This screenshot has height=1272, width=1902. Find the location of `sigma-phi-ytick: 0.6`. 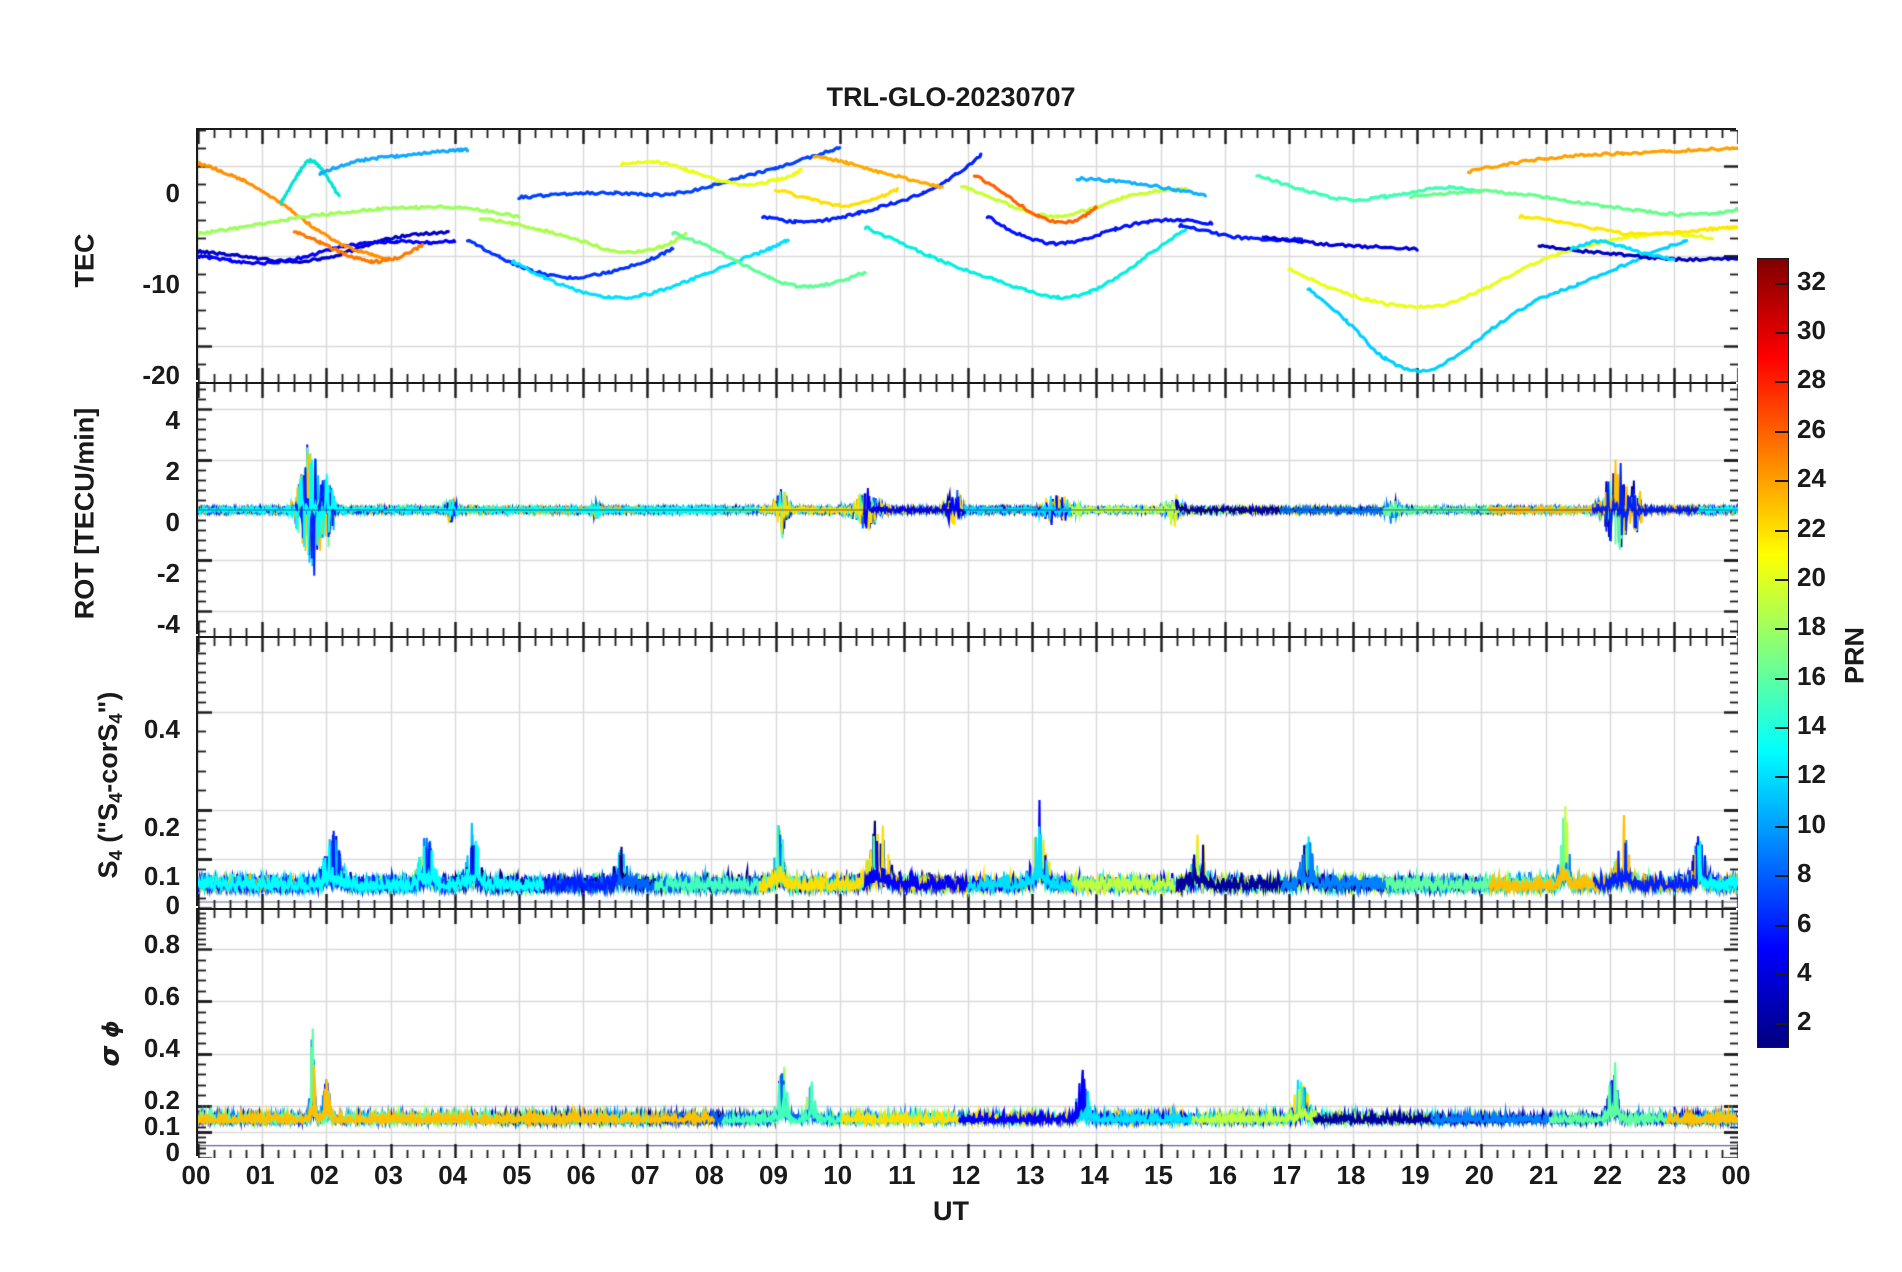

sigma-phi-ytick: 0.6 is located at coordinates (161, 996).